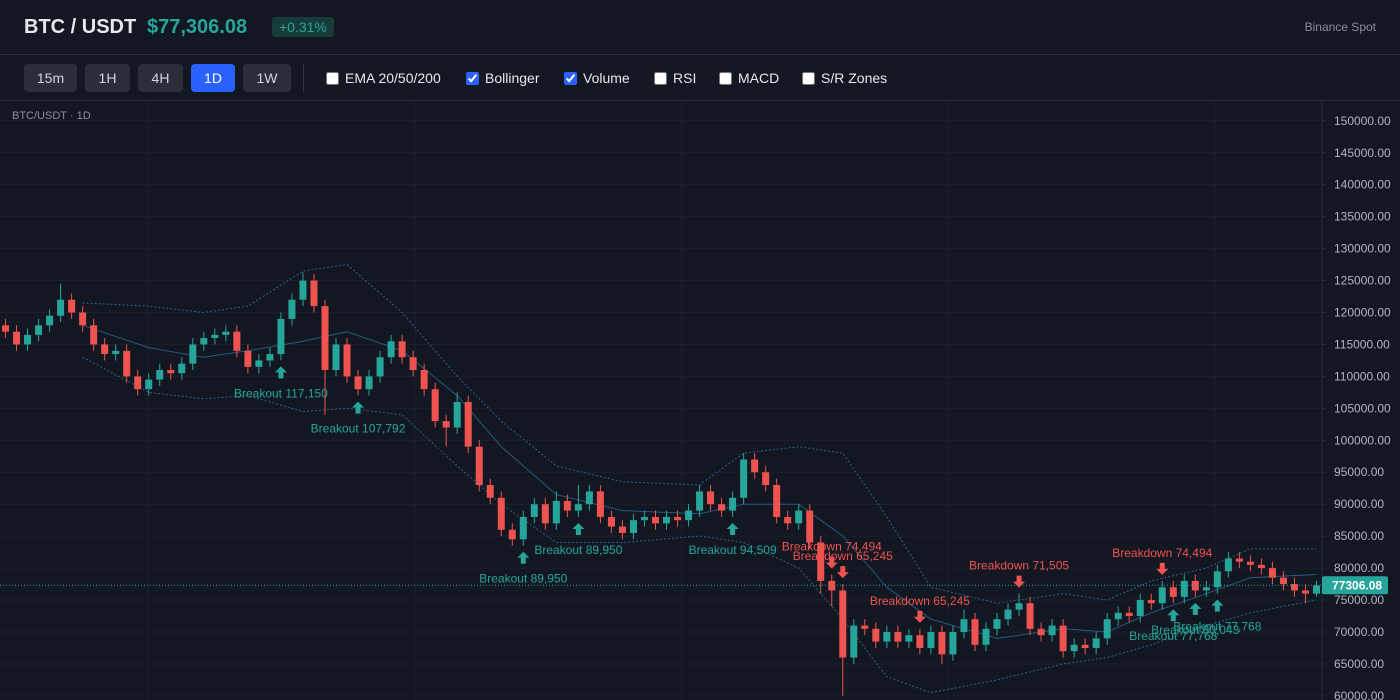 Image resolution: width=1400 pixels, height=700 pixels. I want to click on indicator-toggle: EMA 20/50/200, so click(383, 78).